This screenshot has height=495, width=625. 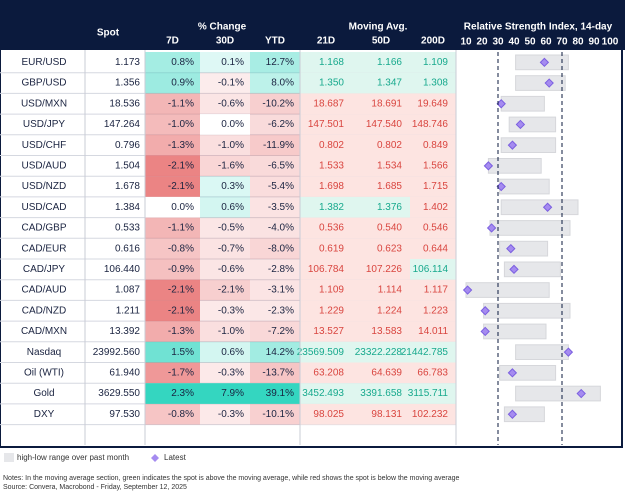 I want to click on ma: 1.168, so click(x=331, y=62).